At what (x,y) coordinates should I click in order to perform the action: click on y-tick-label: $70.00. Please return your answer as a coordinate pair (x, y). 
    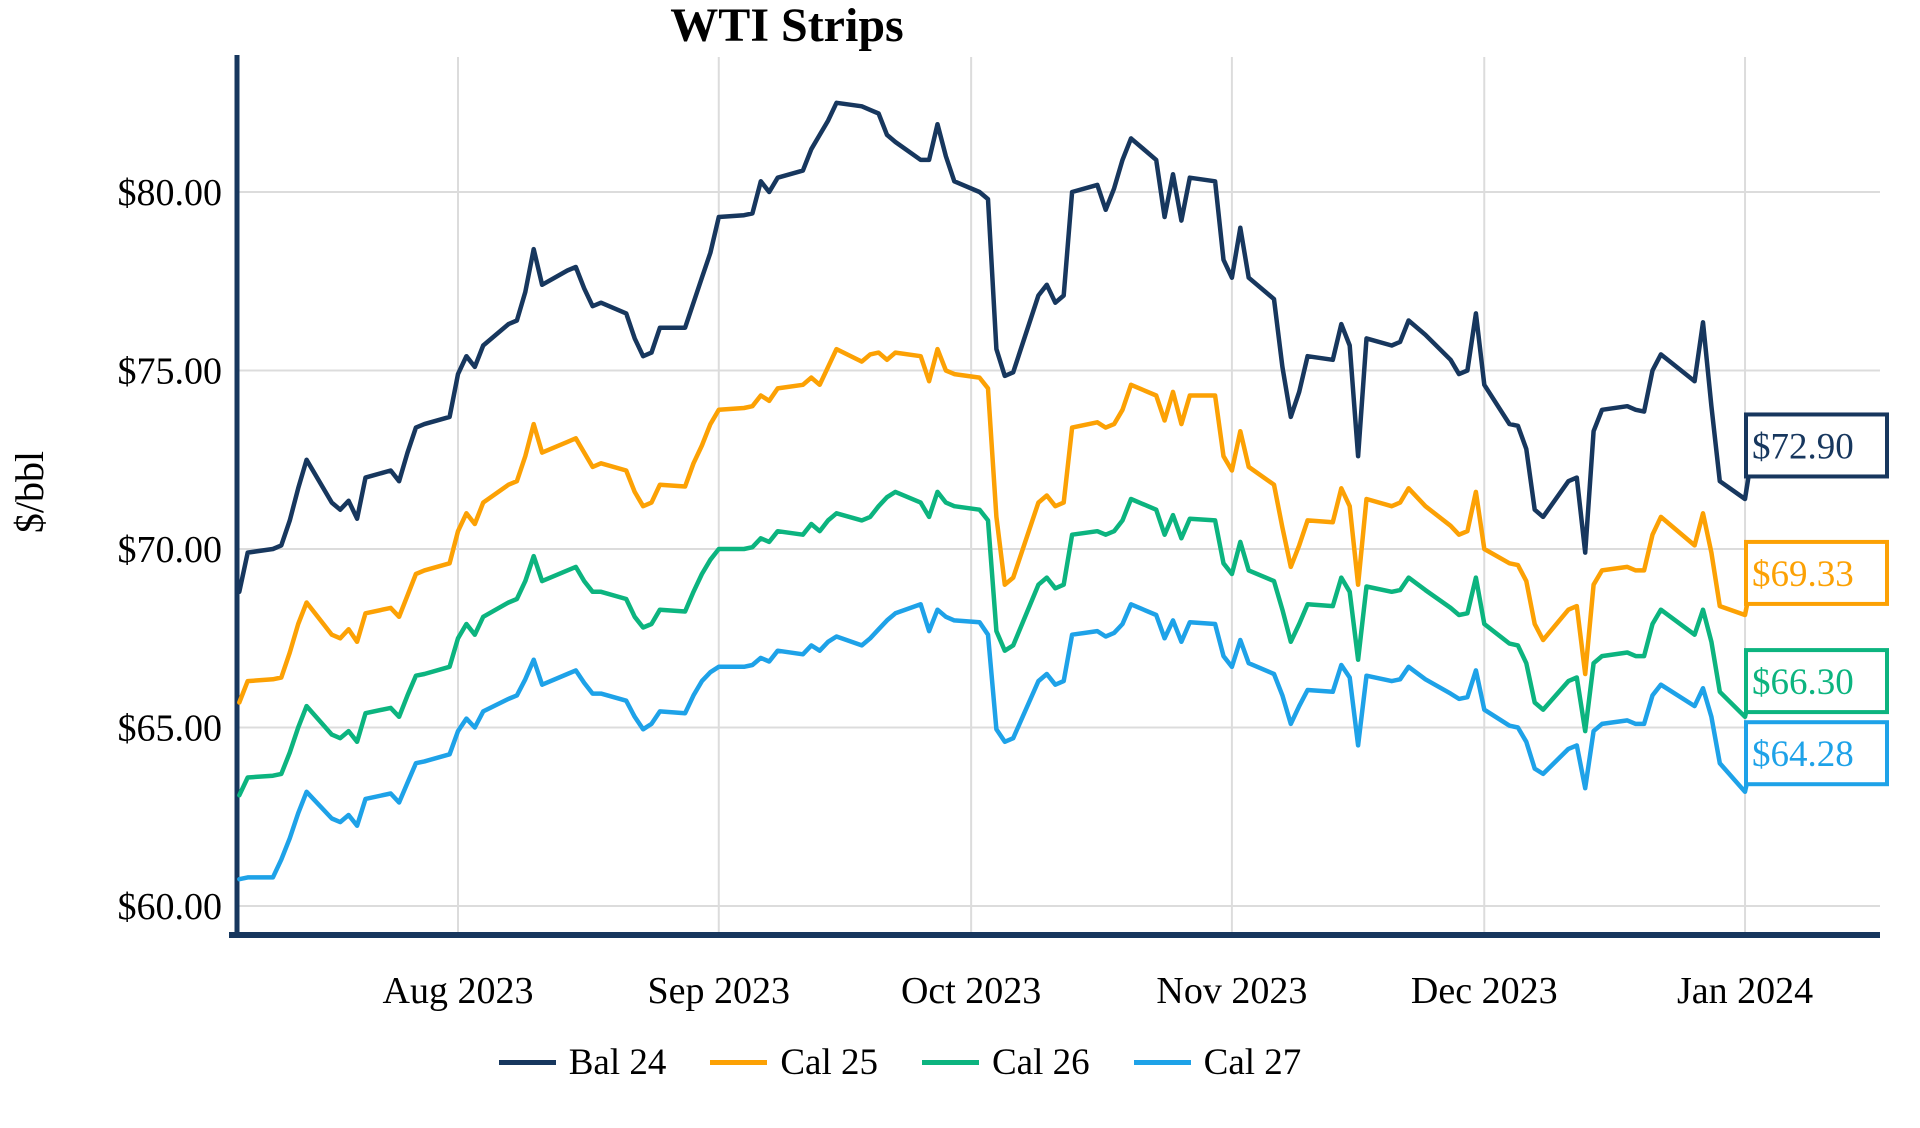
    Looking at the image, I should click on (170, 550).